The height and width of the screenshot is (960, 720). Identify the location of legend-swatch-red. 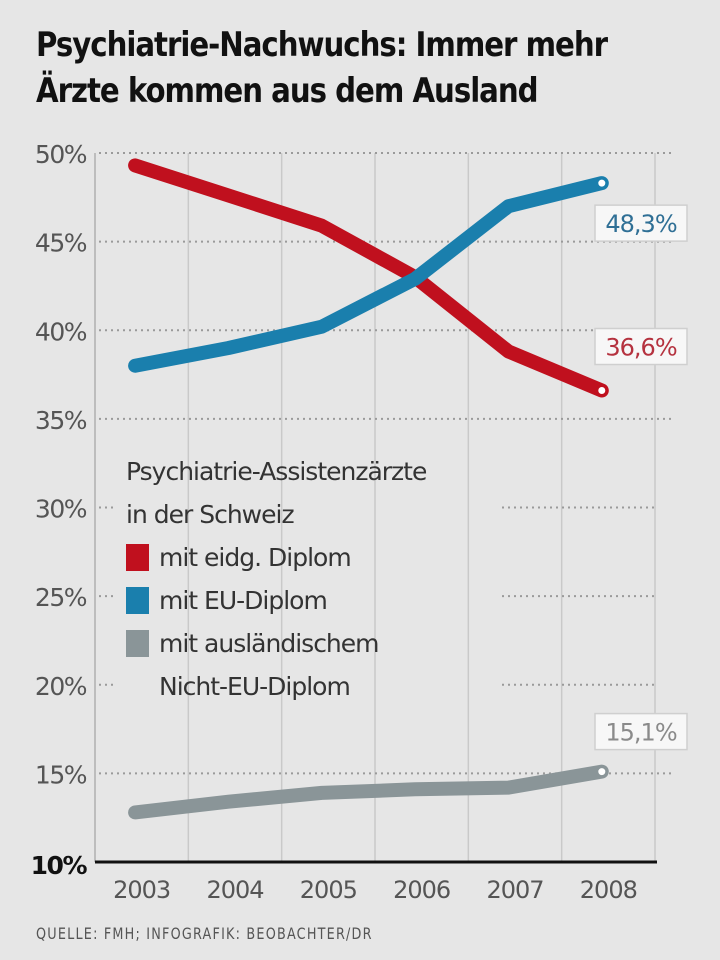
(137, 557).